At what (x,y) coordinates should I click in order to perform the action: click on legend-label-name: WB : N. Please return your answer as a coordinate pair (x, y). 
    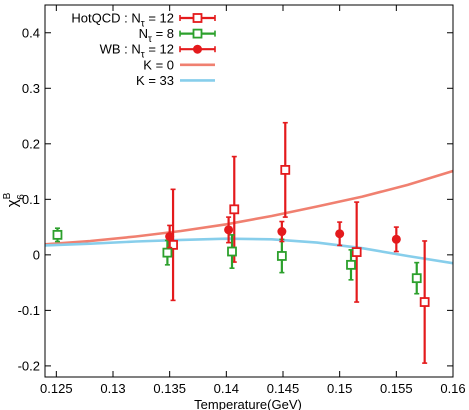
    Looking at the image, I should click on (120, 49).